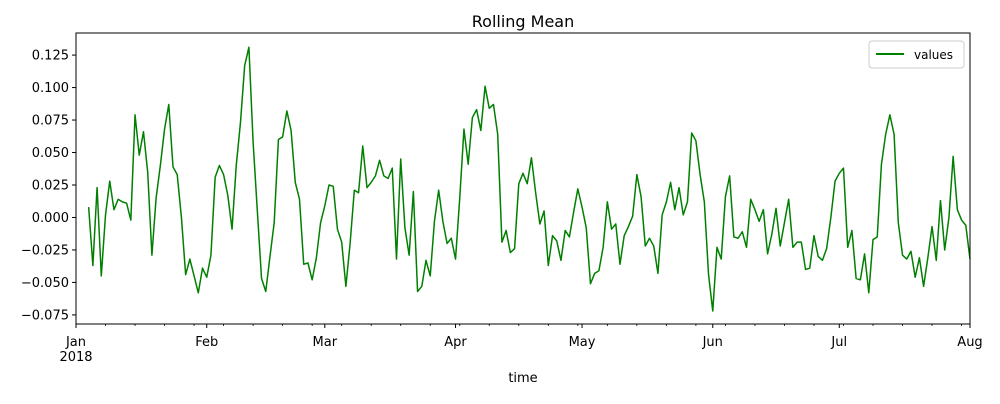 The image size is (1000, 404). Describe the element at coordinates (712, 342) in the screenshot. I see `x-tick-label: Jun` at that location.